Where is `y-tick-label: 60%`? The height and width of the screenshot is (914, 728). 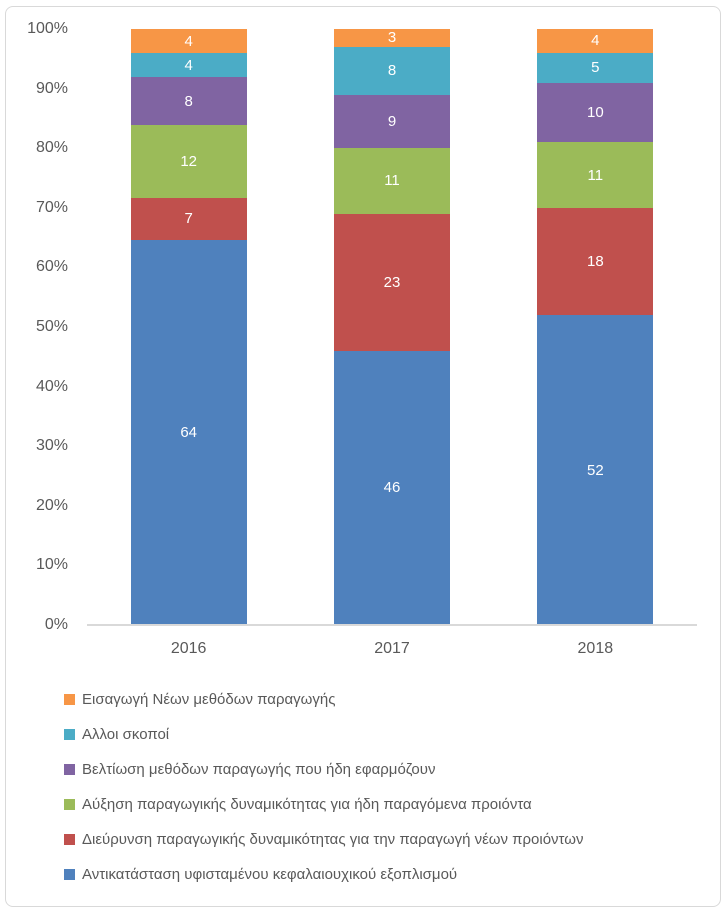
y-tick-label: 60% is located at coordinates (51, 267).